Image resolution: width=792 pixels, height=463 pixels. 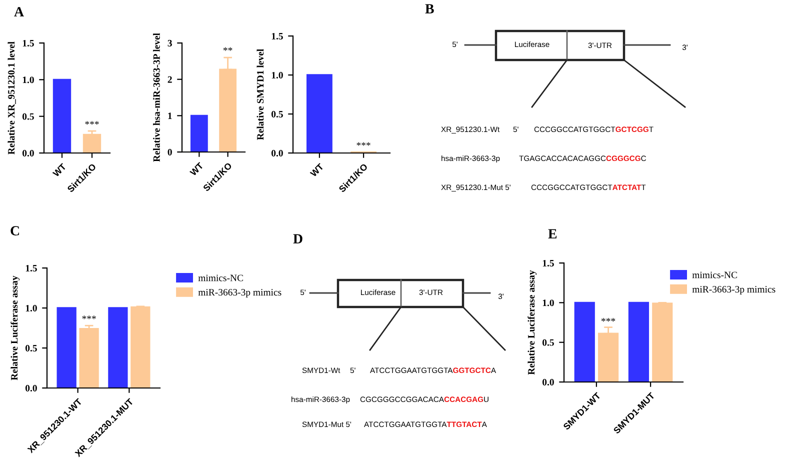 I want to click on y-tick-label: 2, so click(x=170, y=79).